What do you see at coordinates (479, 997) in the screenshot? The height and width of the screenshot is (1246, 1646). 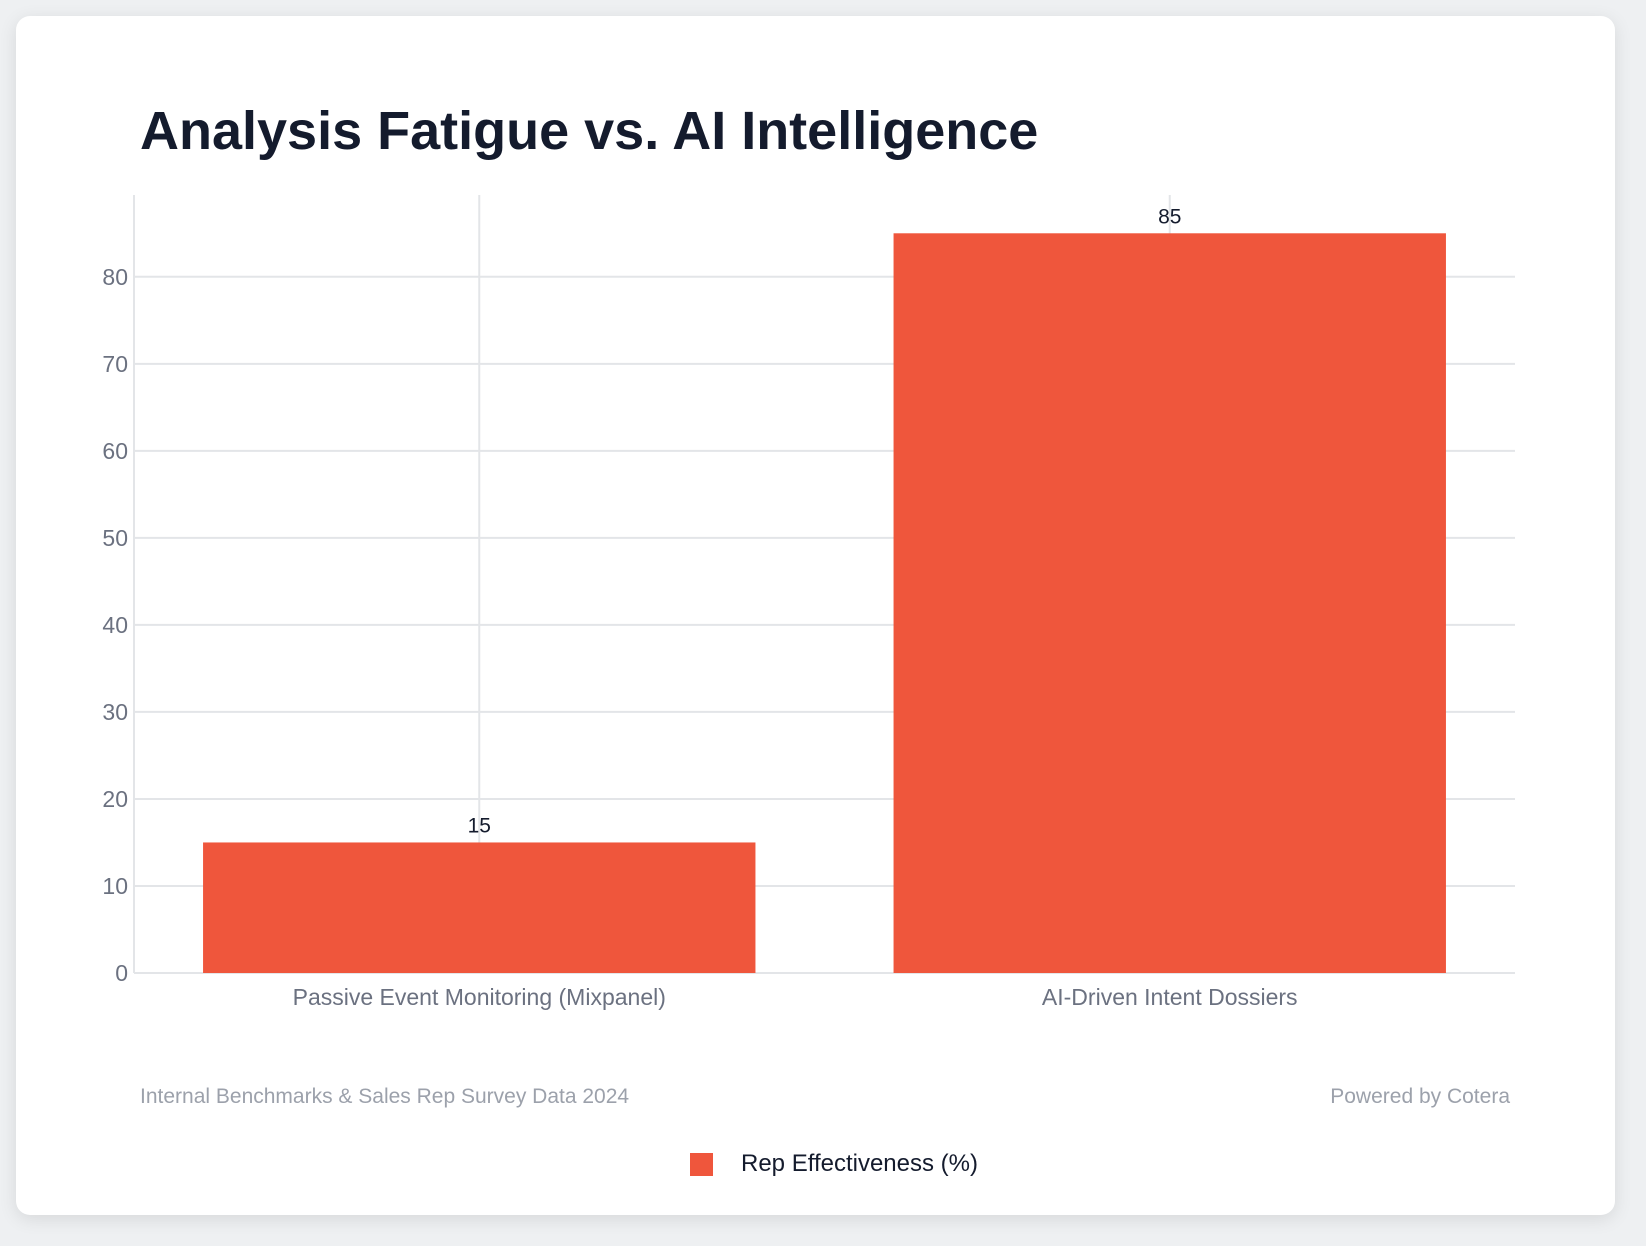 I see `x-tick-label: Passive Event Monitoring (Mixpanel)` at bounding box center [479, 997].